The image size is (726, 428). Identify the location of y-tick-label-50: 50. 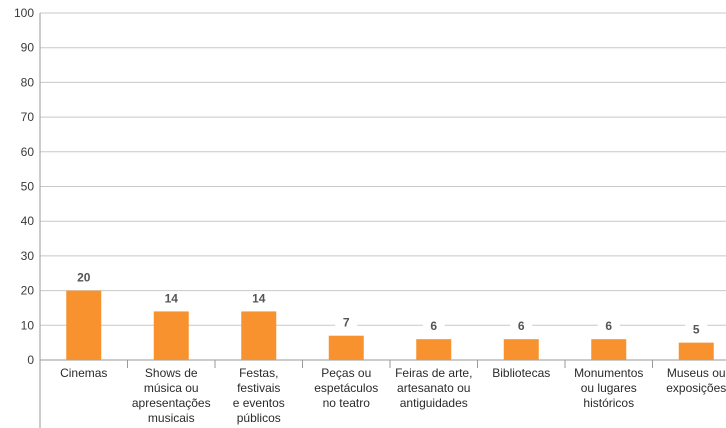
(28, 187).